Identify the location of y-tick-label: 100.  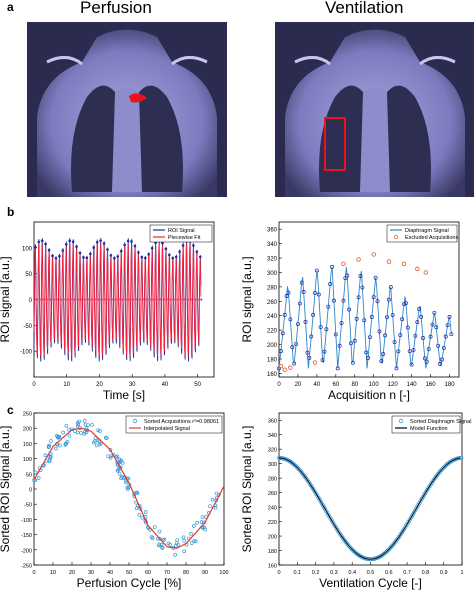
(27, 460).